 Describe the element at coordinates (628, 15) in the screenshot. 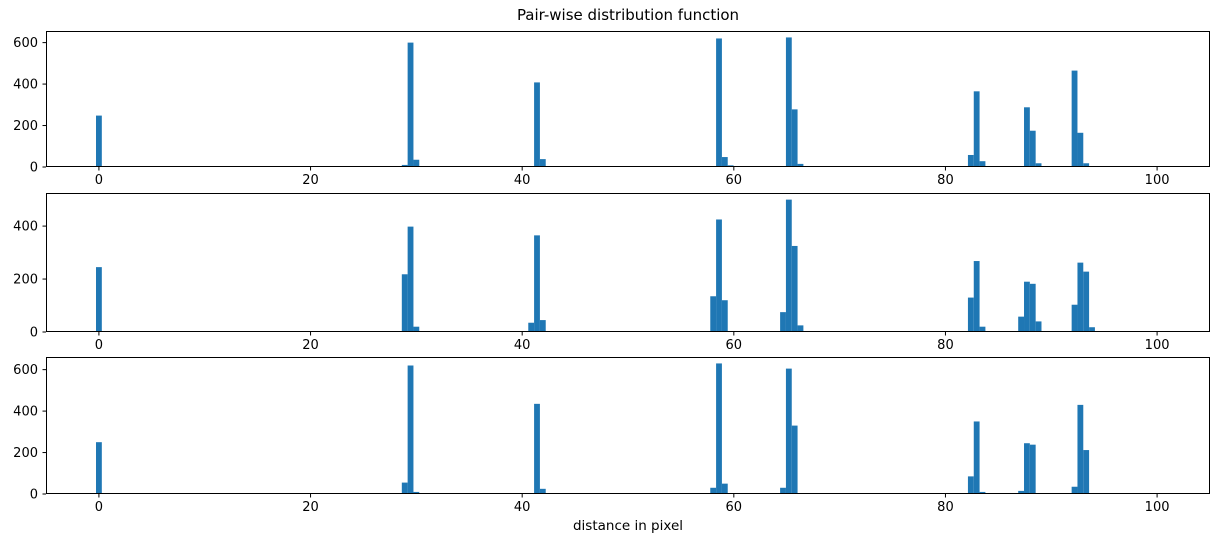

I see `chart-title: Pair-wise distribution function` at that location.